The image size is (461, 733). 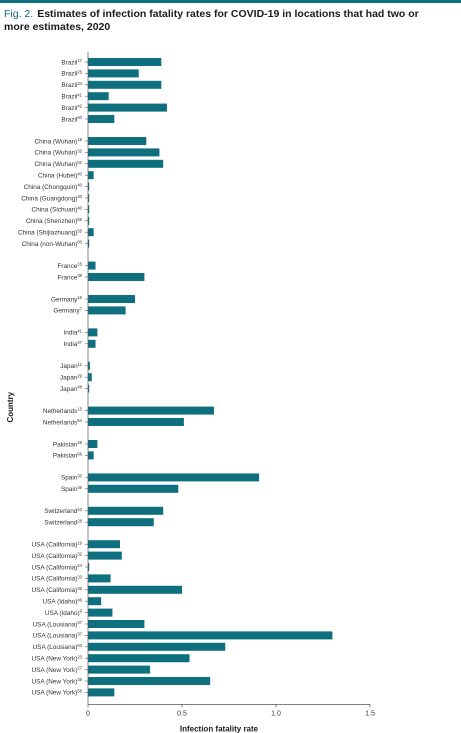 What do you see at coordinates (85, 96) in the screenshot?
I see `bar-row: Brazil41` at bounding box center [85, 96].